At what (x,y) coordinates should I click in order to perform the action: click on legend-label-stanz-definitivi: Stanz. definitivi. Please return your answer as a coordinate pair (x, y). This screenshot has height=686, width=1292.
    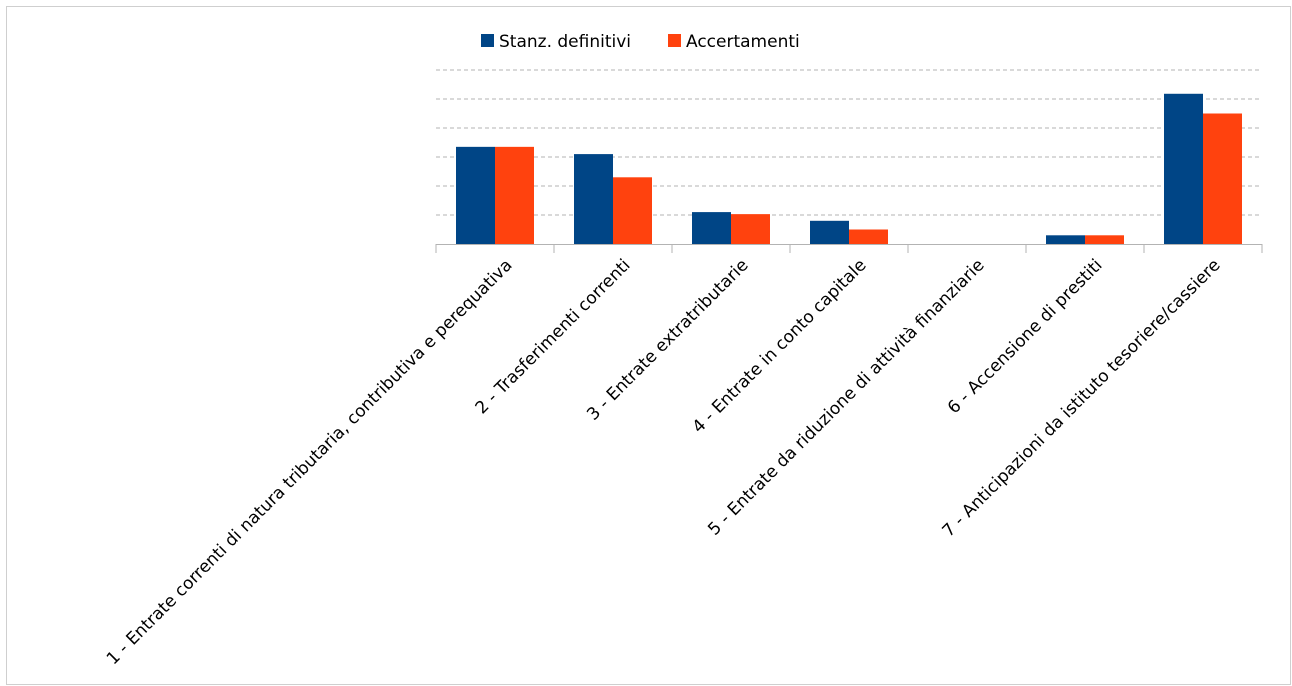
    Looking at the image, I should click on (565, 42).